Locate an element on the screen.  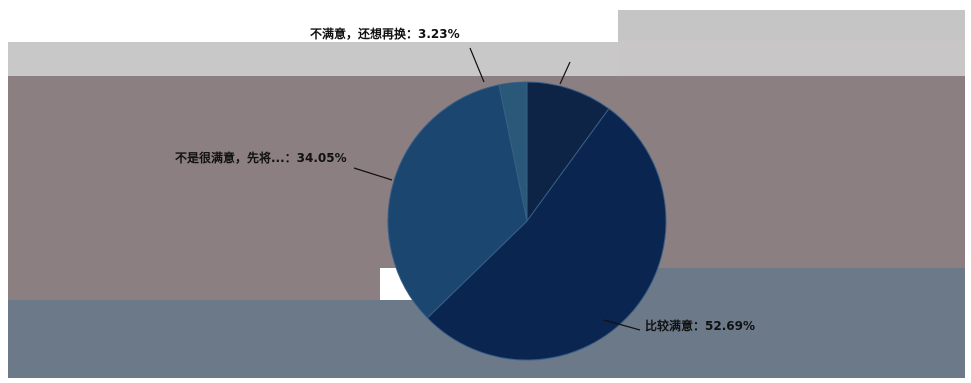
slice-label: 不是很满意，先将...：34.05% is located at coordinates (261, 157).